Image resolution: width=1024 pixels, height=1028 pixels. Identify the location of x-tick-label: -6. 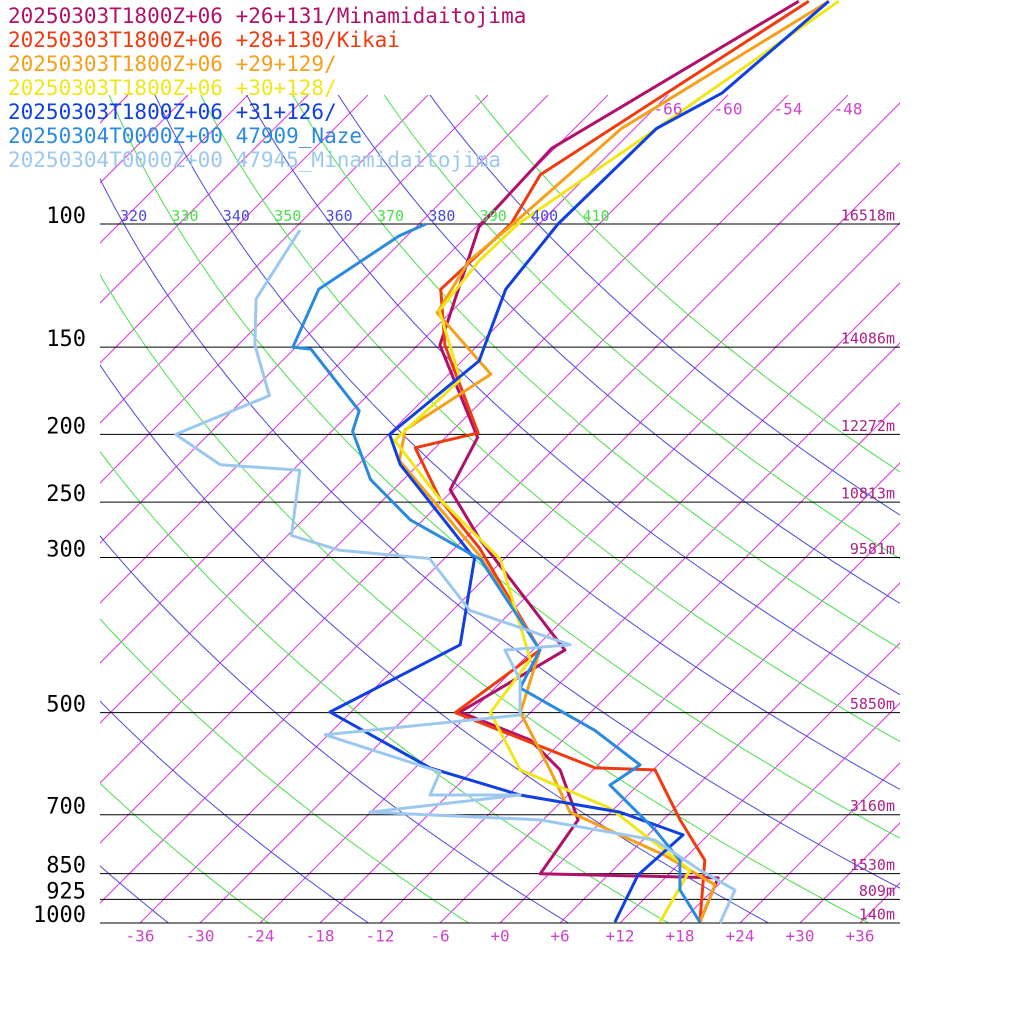
(439, 936).